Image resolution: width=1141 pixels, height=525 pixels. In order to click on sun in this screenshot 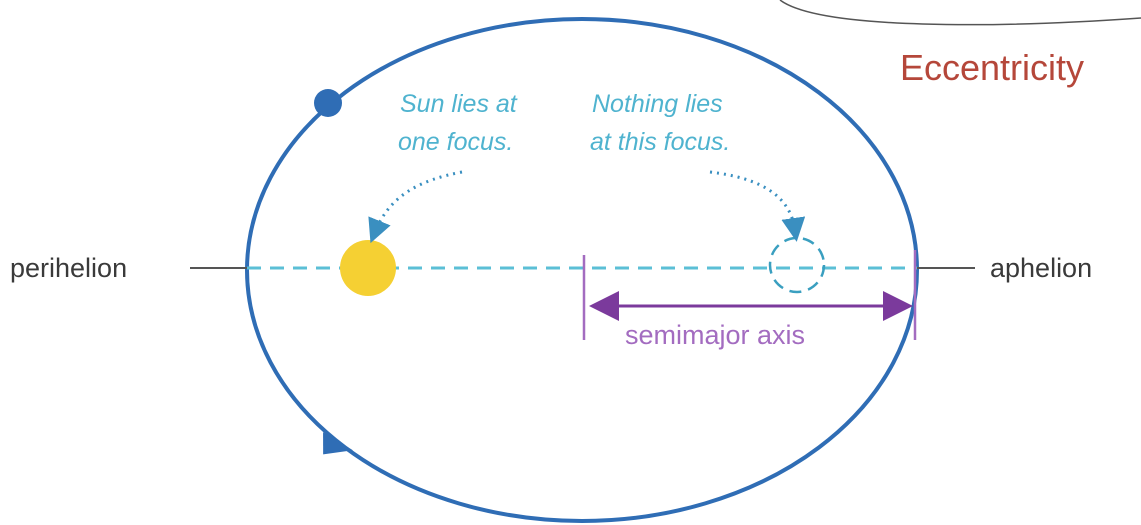, I will do `click(368, 268)`.